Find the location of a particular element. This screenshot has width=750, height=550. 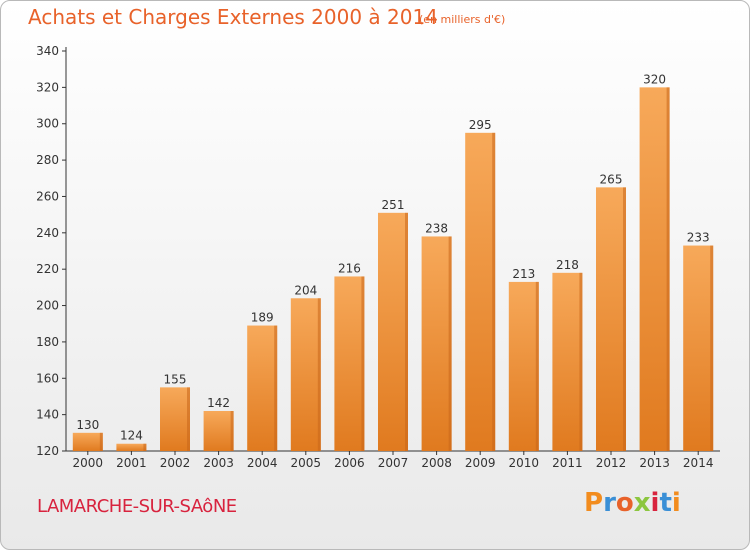

data-label: 142 is located at coordinates (218, 403).